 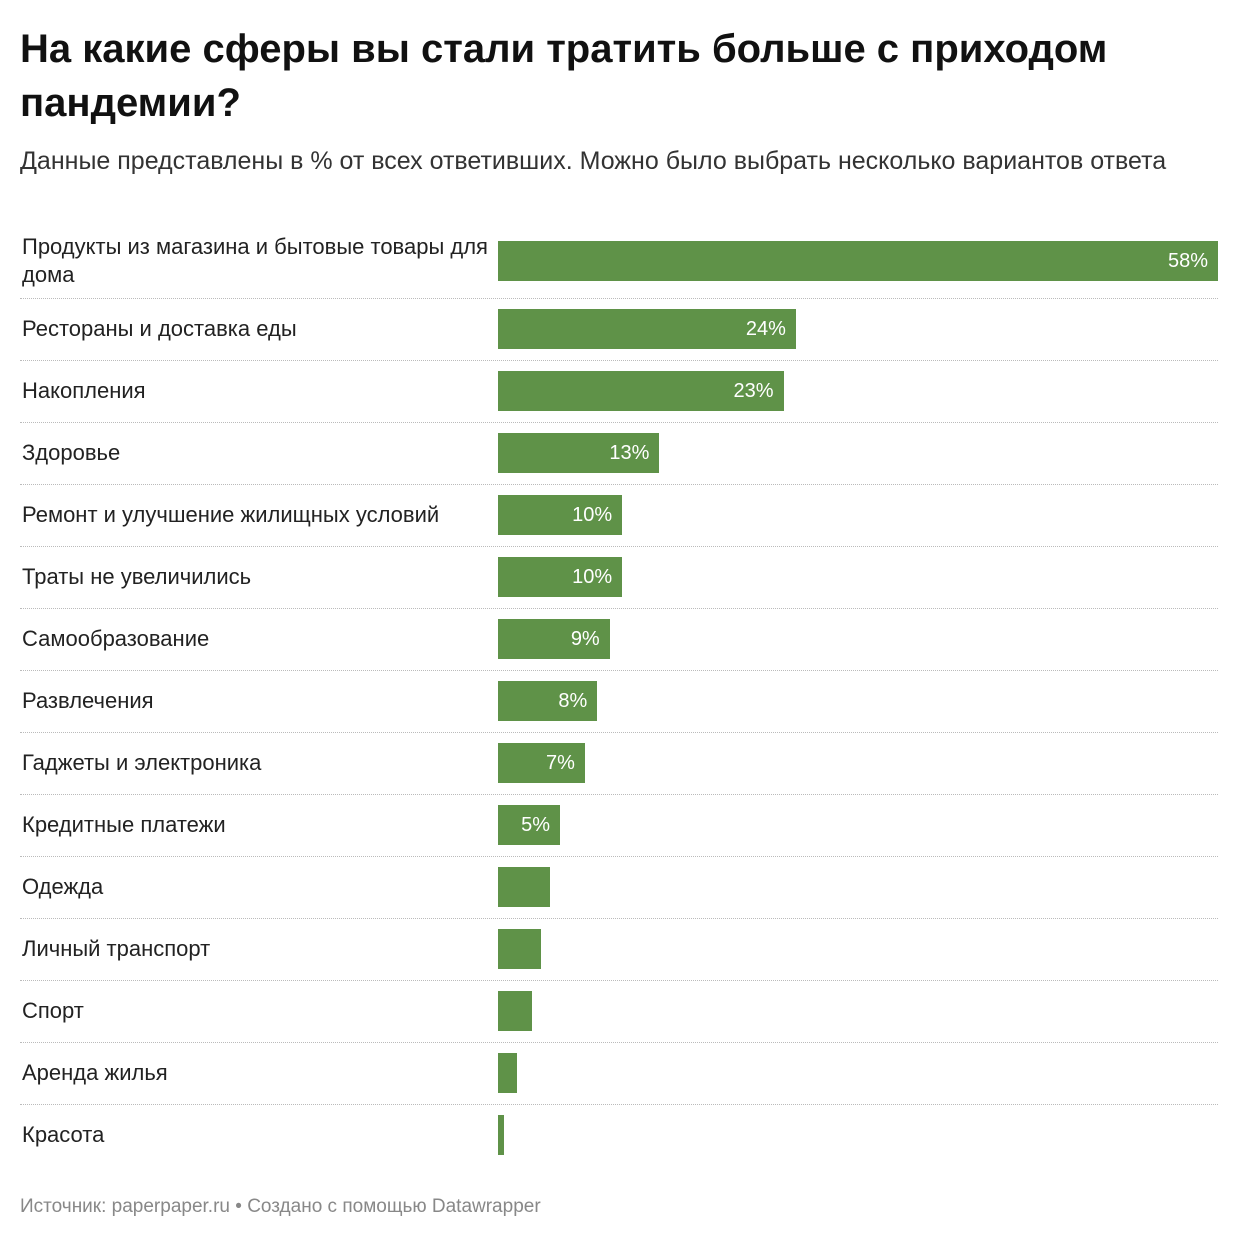 I want to click on category-label: Кредитные платежи, so click(x=124, y=824).